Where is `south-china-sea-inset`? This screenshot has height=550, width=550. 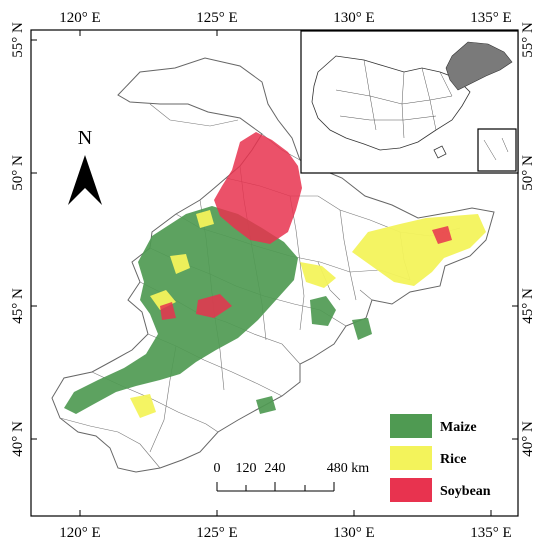 south-china-sea-inset is located at coordinates (497, 150).